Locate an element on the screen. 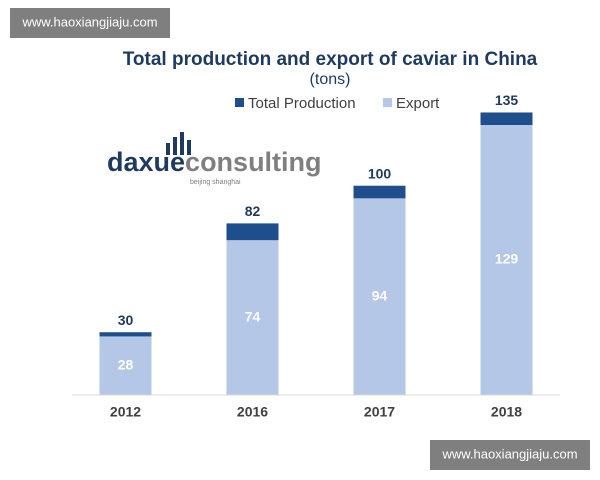  chart-subtitle: (tons) is located at coordinates (330, 79).